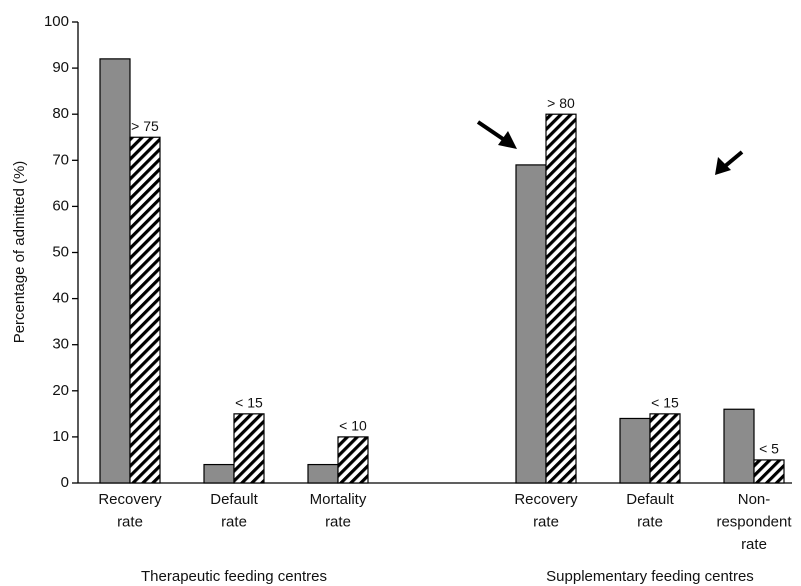 The width and height of the screenshot is (801, 586). Describe the element at coordinates (338, 499) in the screenshot. I see `x-tick-label: Mortality` at that location.